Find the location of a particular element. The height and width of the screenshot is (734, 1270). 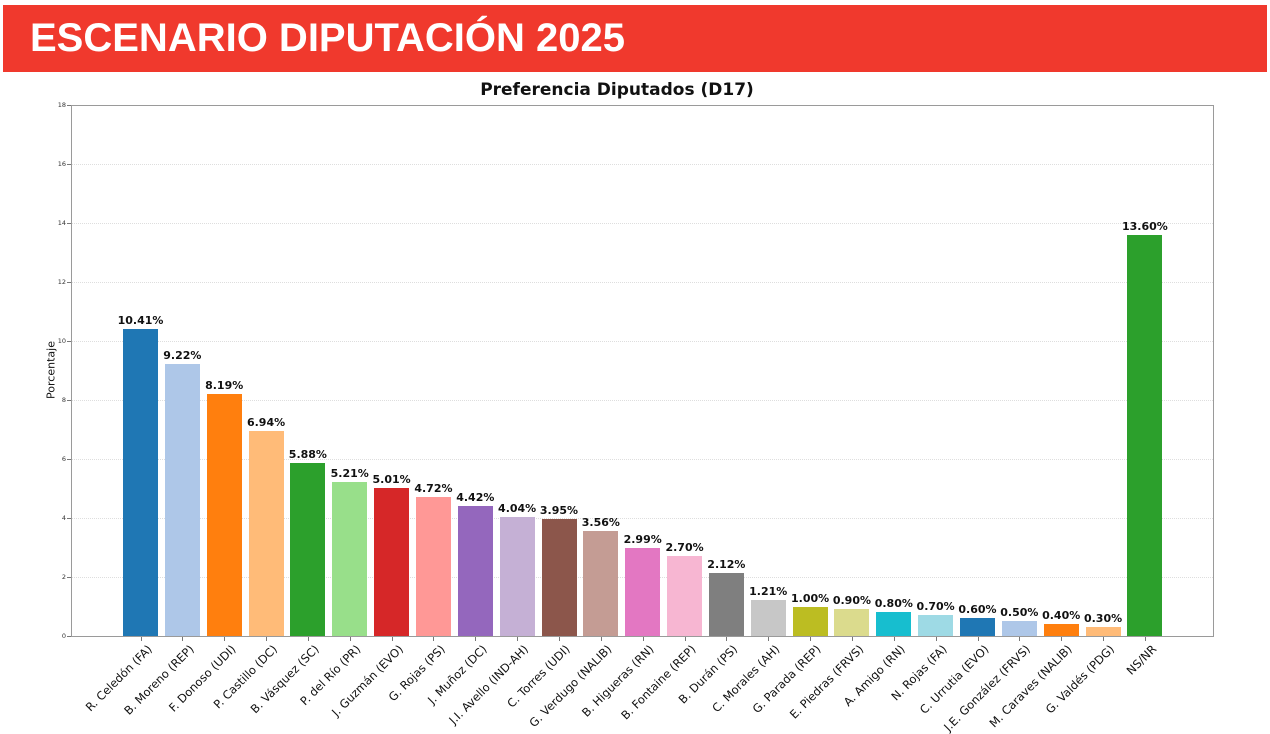

x-category-label: E. Piedras (FRVS) is located at coordinates (826, 682).